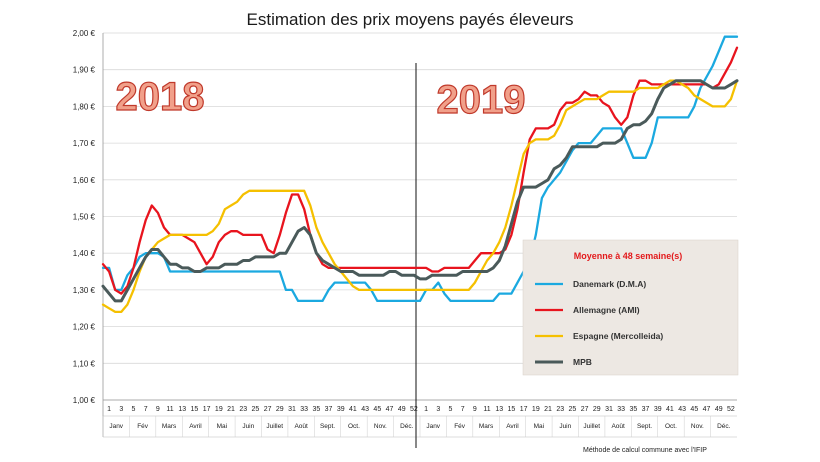 The height and width of the screenshot is (462, 820). What do you see at coordinates (628, 256) in the screenshot?
I see `legend-title: Moyenne à 48 semaine(s)` at bounding box center [628, 256].